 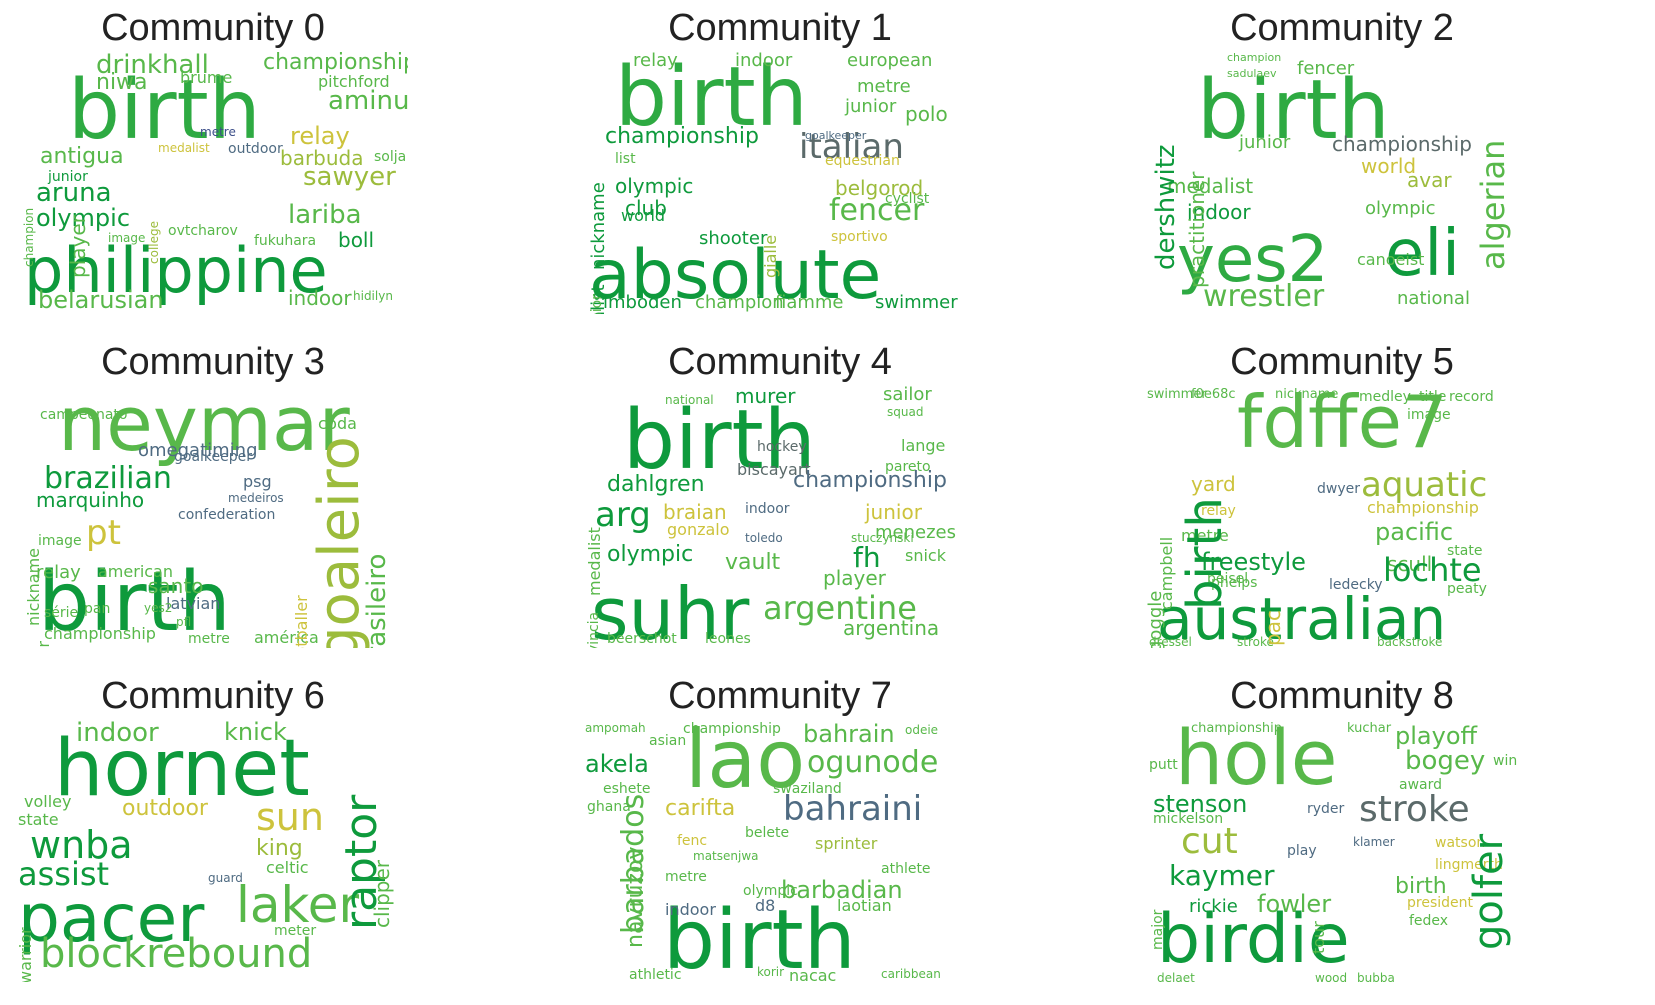 What do you see at coordinates (1213, 394) in the screenshot?
I see `cloud-word: f0e68c` at bounding box center [1213, 394].